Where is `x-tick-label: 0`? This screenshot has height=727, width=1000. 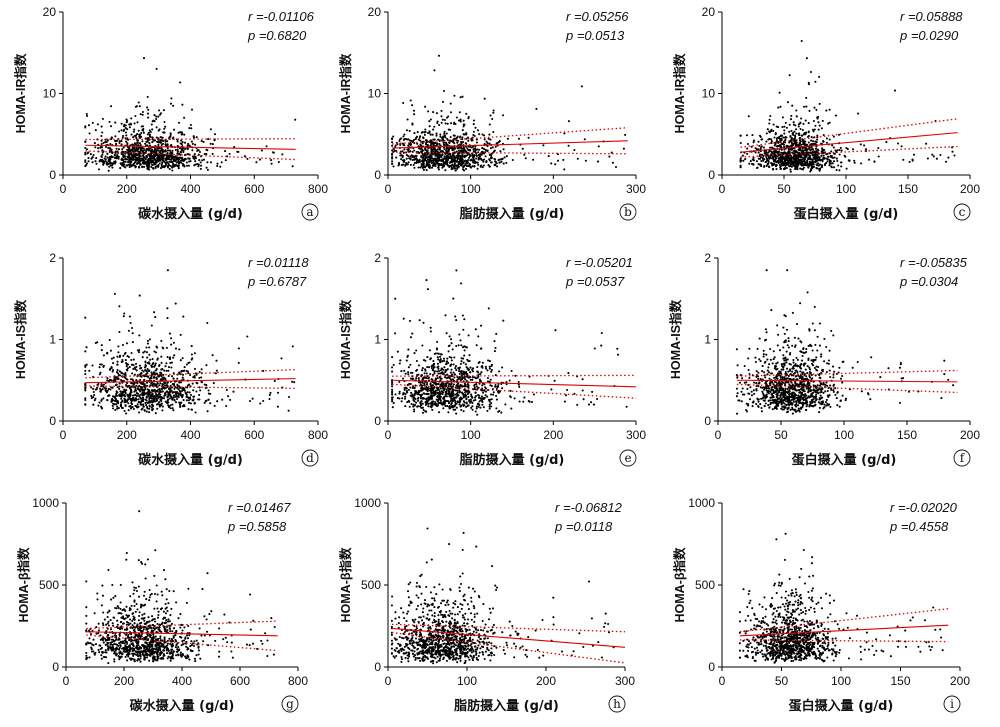
x-tick-label: 0 is located at coordinates (722, 189).